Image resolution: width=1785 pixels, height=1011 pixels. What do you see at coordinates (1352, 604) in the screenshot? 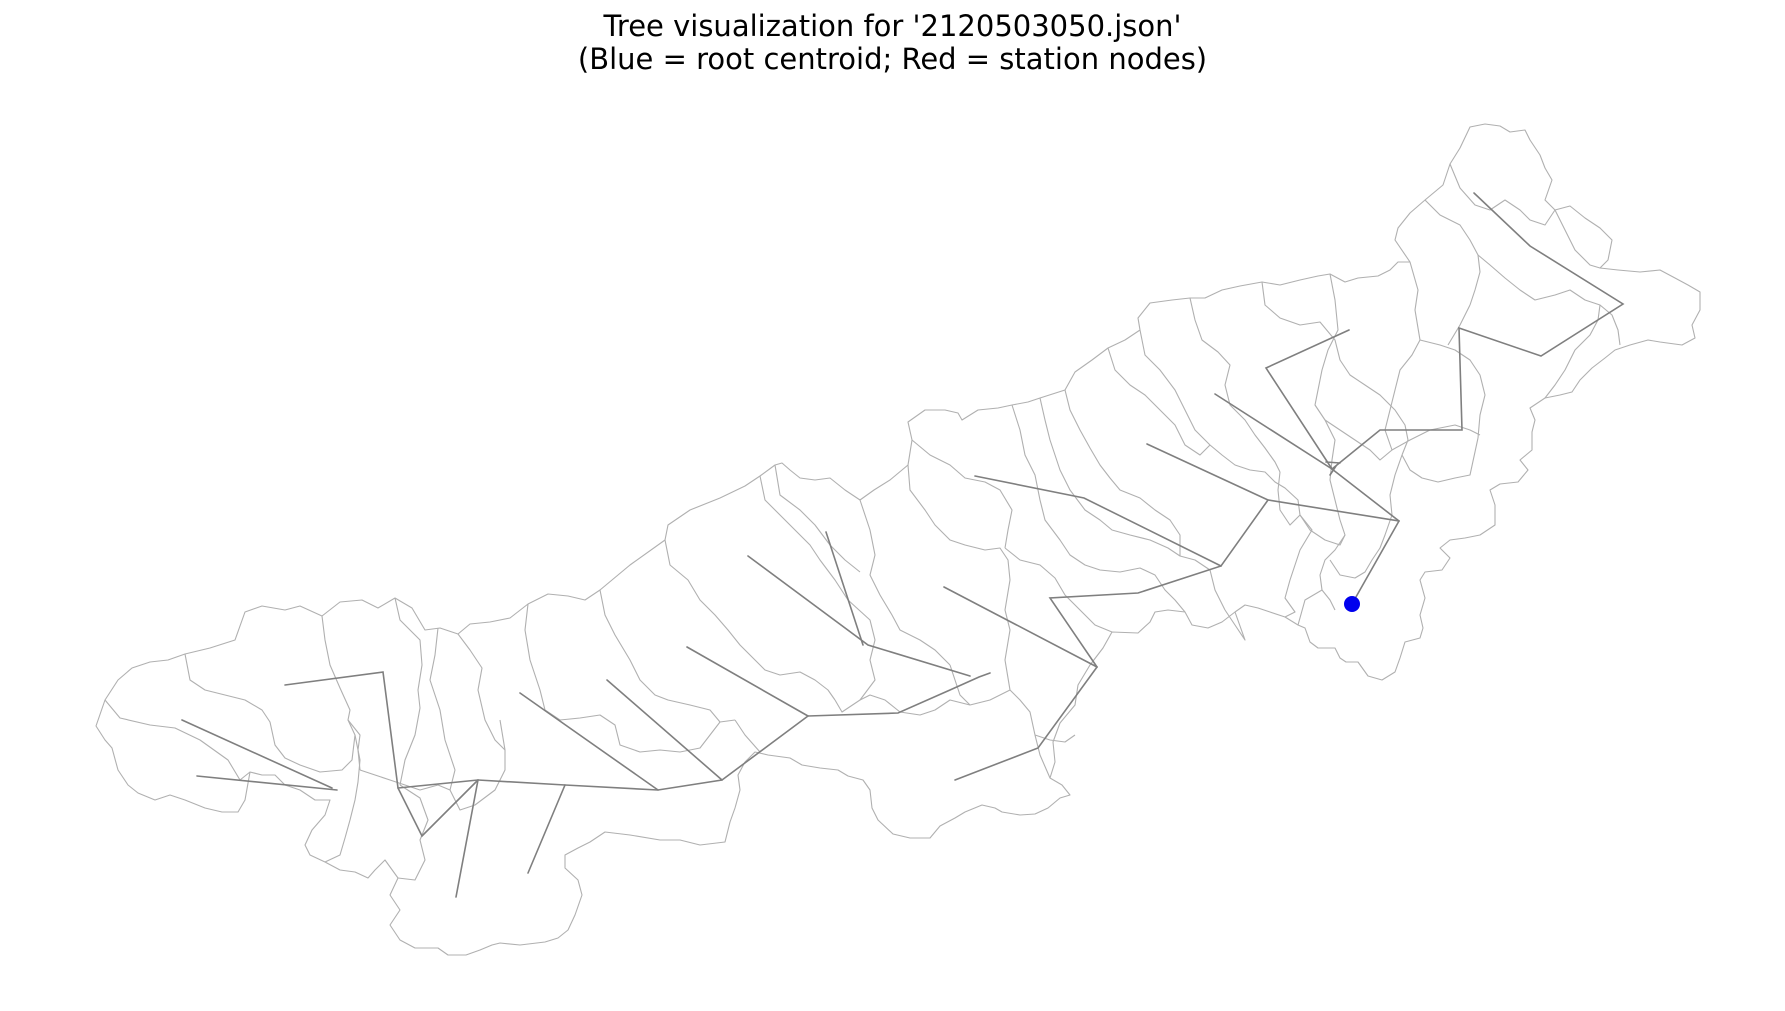
I see `root-centroid-marker` at bounding box center [1352, 604].